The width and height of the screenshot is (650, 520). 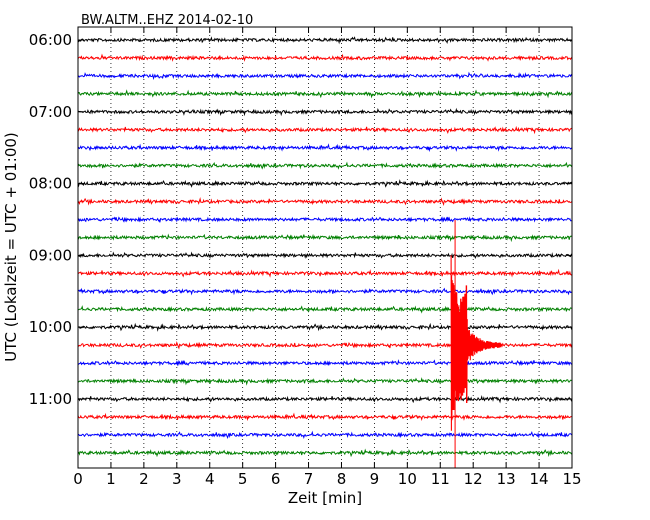 I want to click on x-tick-label: 9, so click(x=375, y=479).